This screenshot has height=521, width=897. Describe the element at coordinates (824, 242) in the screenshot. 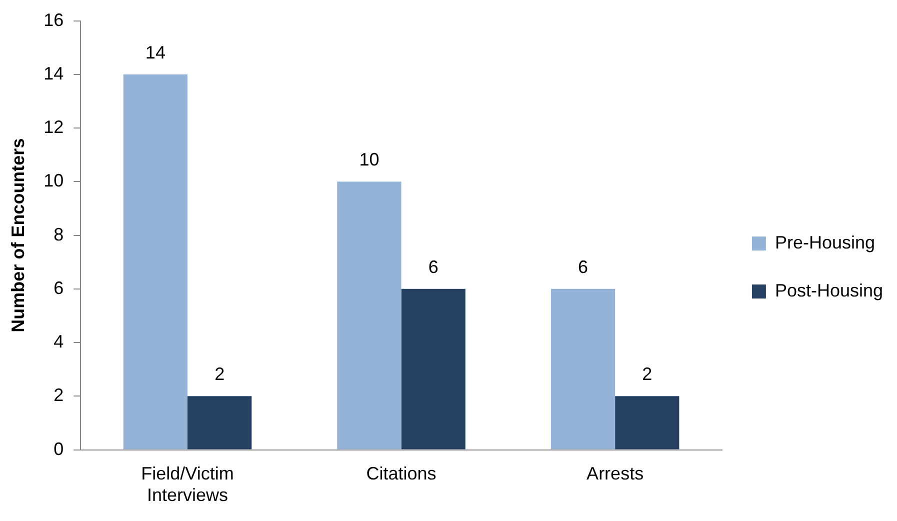

I see `legend-label: Pre-Housing` at that location.